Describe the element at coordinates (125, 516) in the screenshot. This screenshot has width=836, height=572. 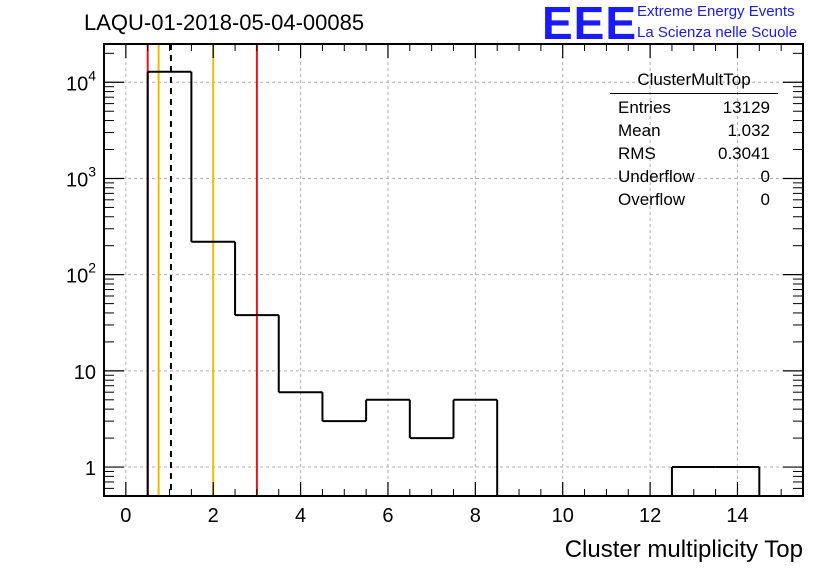
I see `x-tick-label: 0` at that location.